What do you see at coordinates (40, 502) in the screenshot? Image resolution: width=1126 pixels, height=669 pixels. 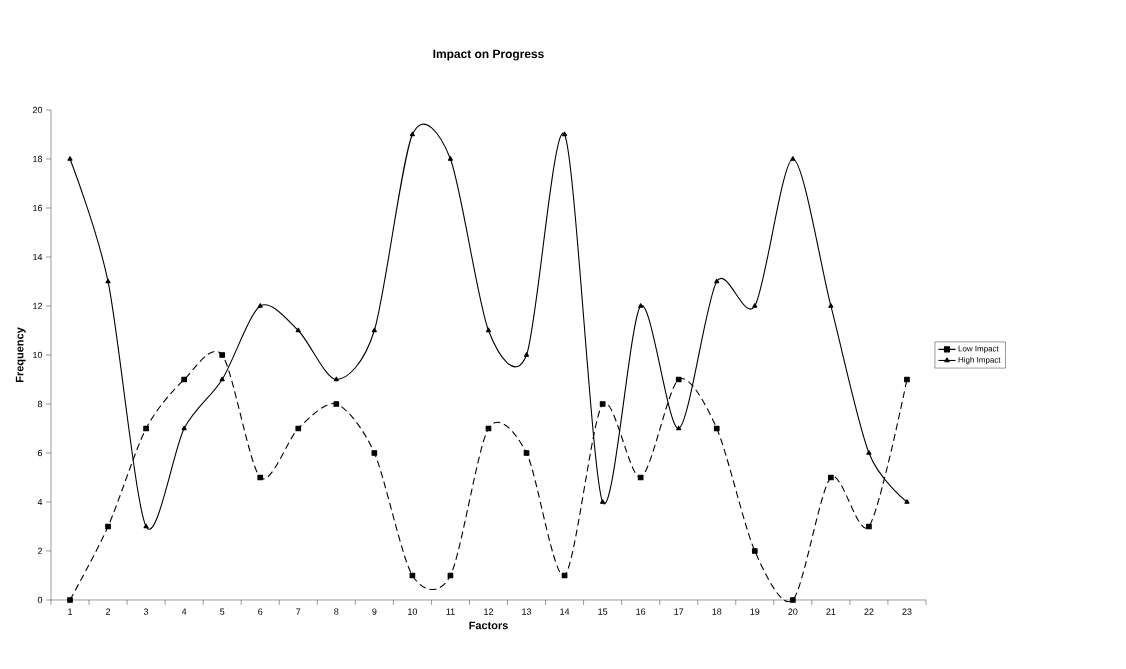 I see `y-tick-label: 4` at bounding box center [40, 502].